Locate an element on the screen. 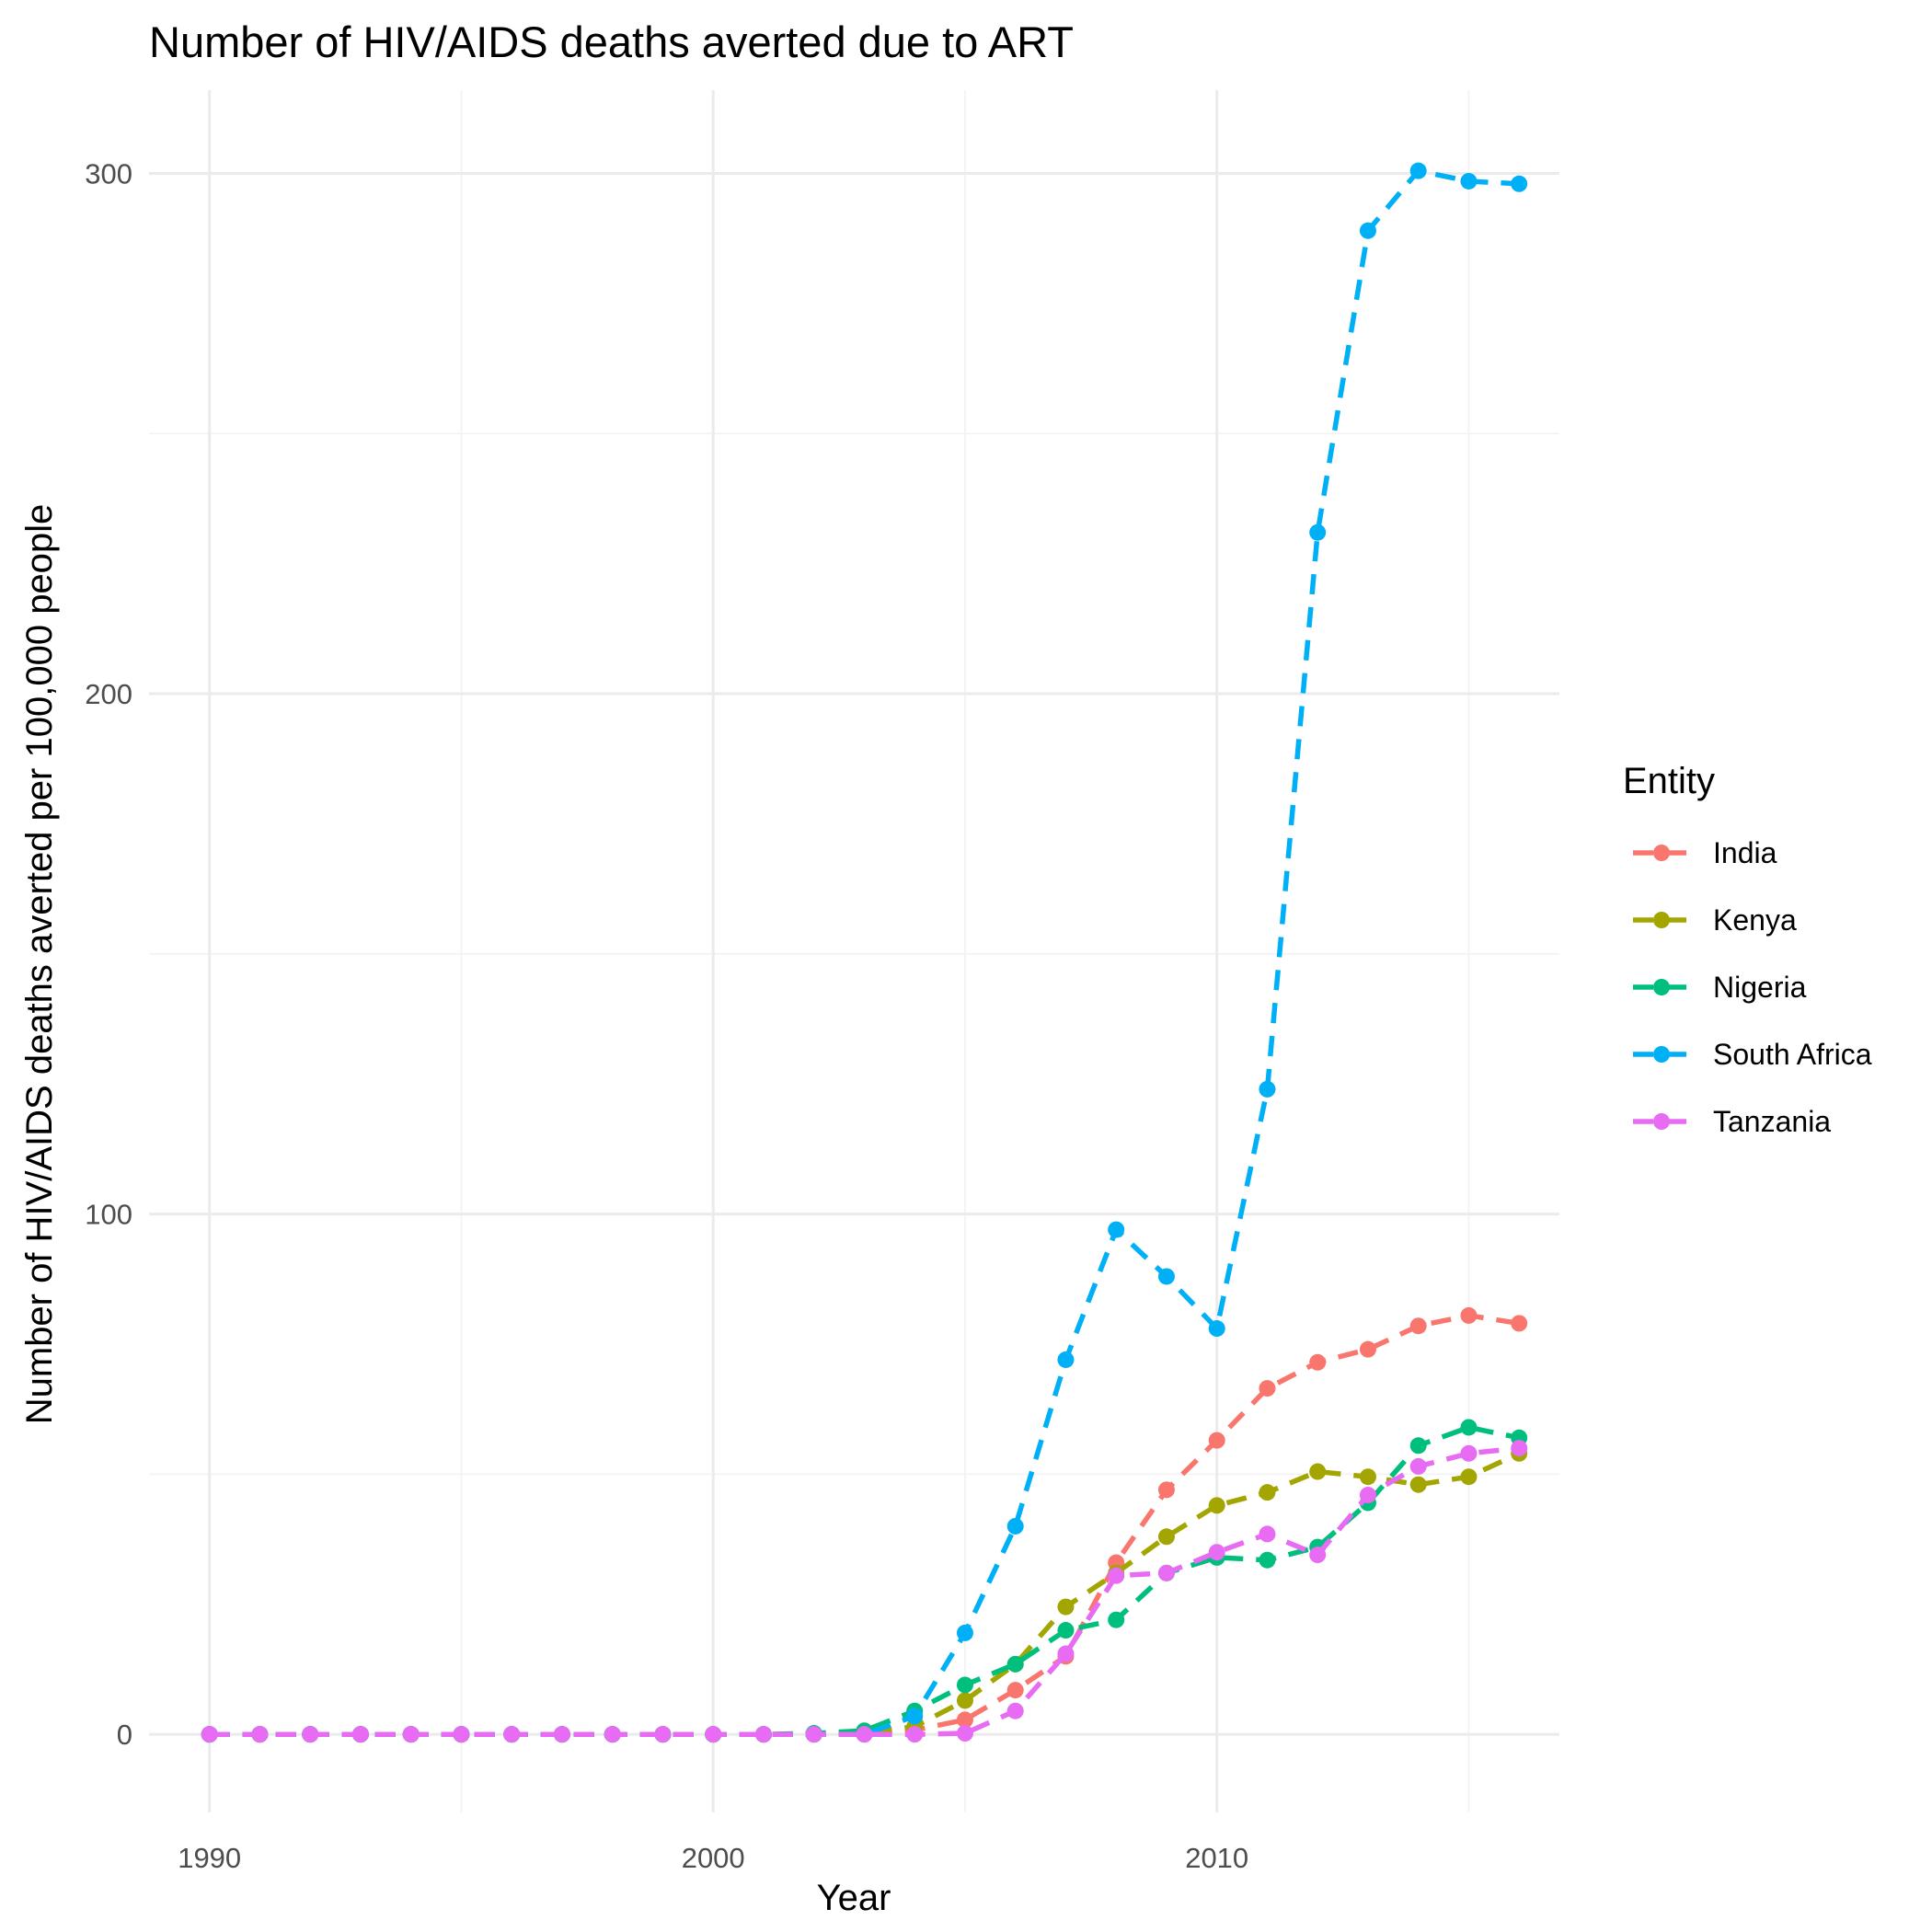 The height and width of the screenshot is (1932, 1932). series-line-india is located at coordinates (864, 1525).